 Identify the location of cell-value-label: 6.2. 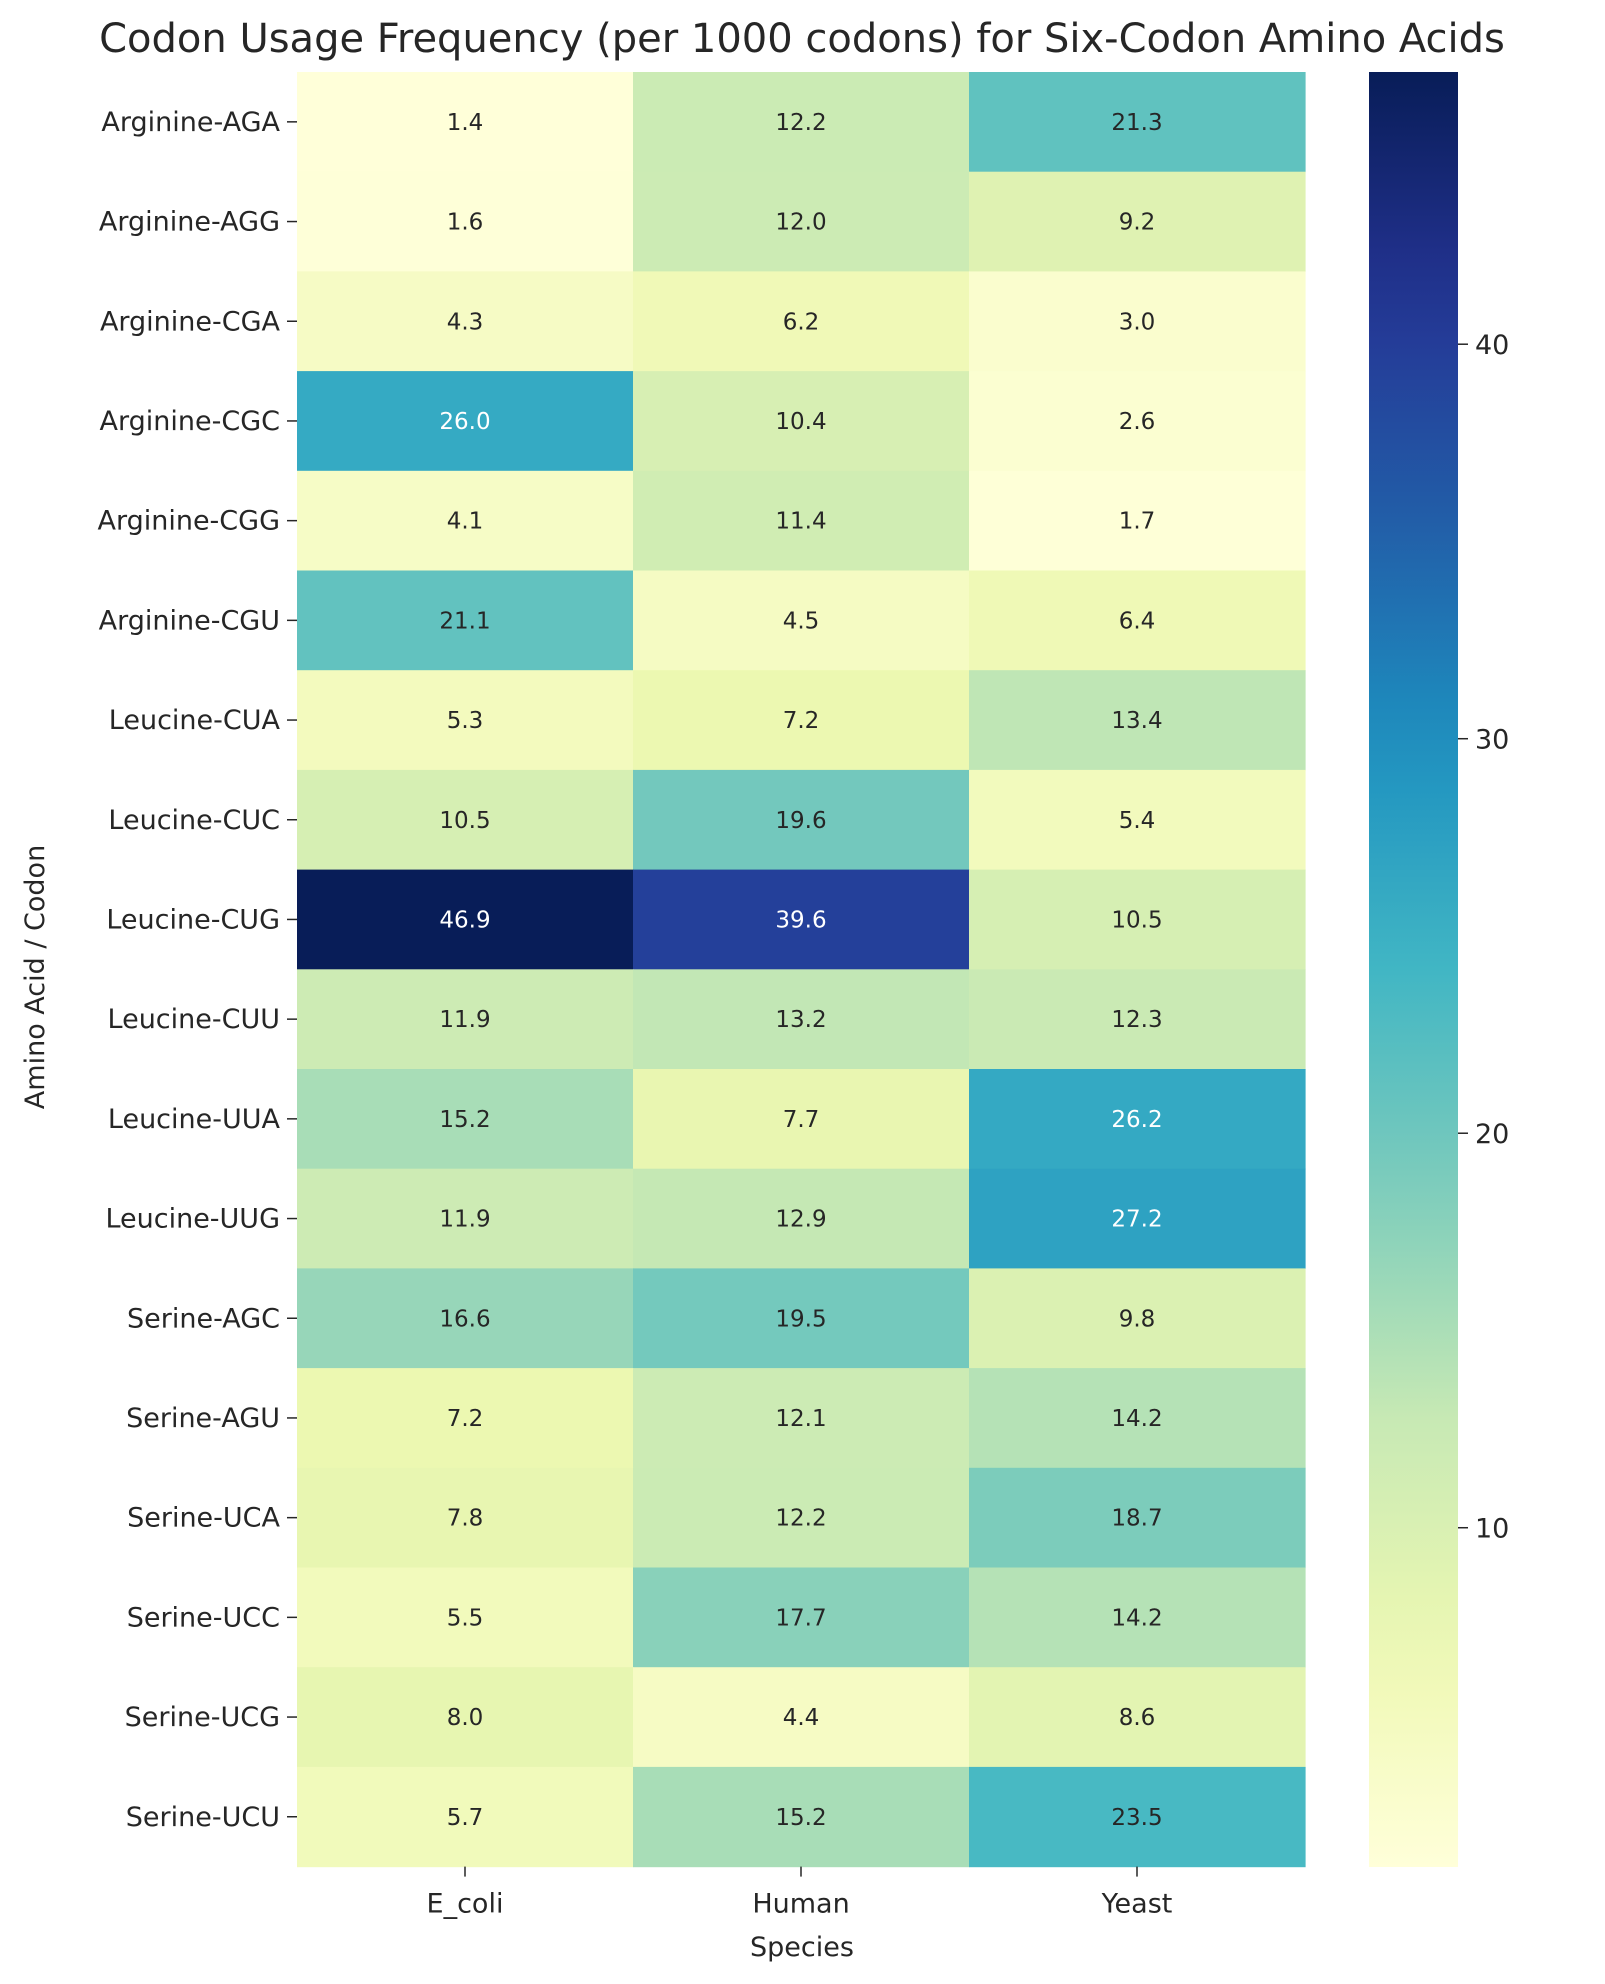
(801, 322).